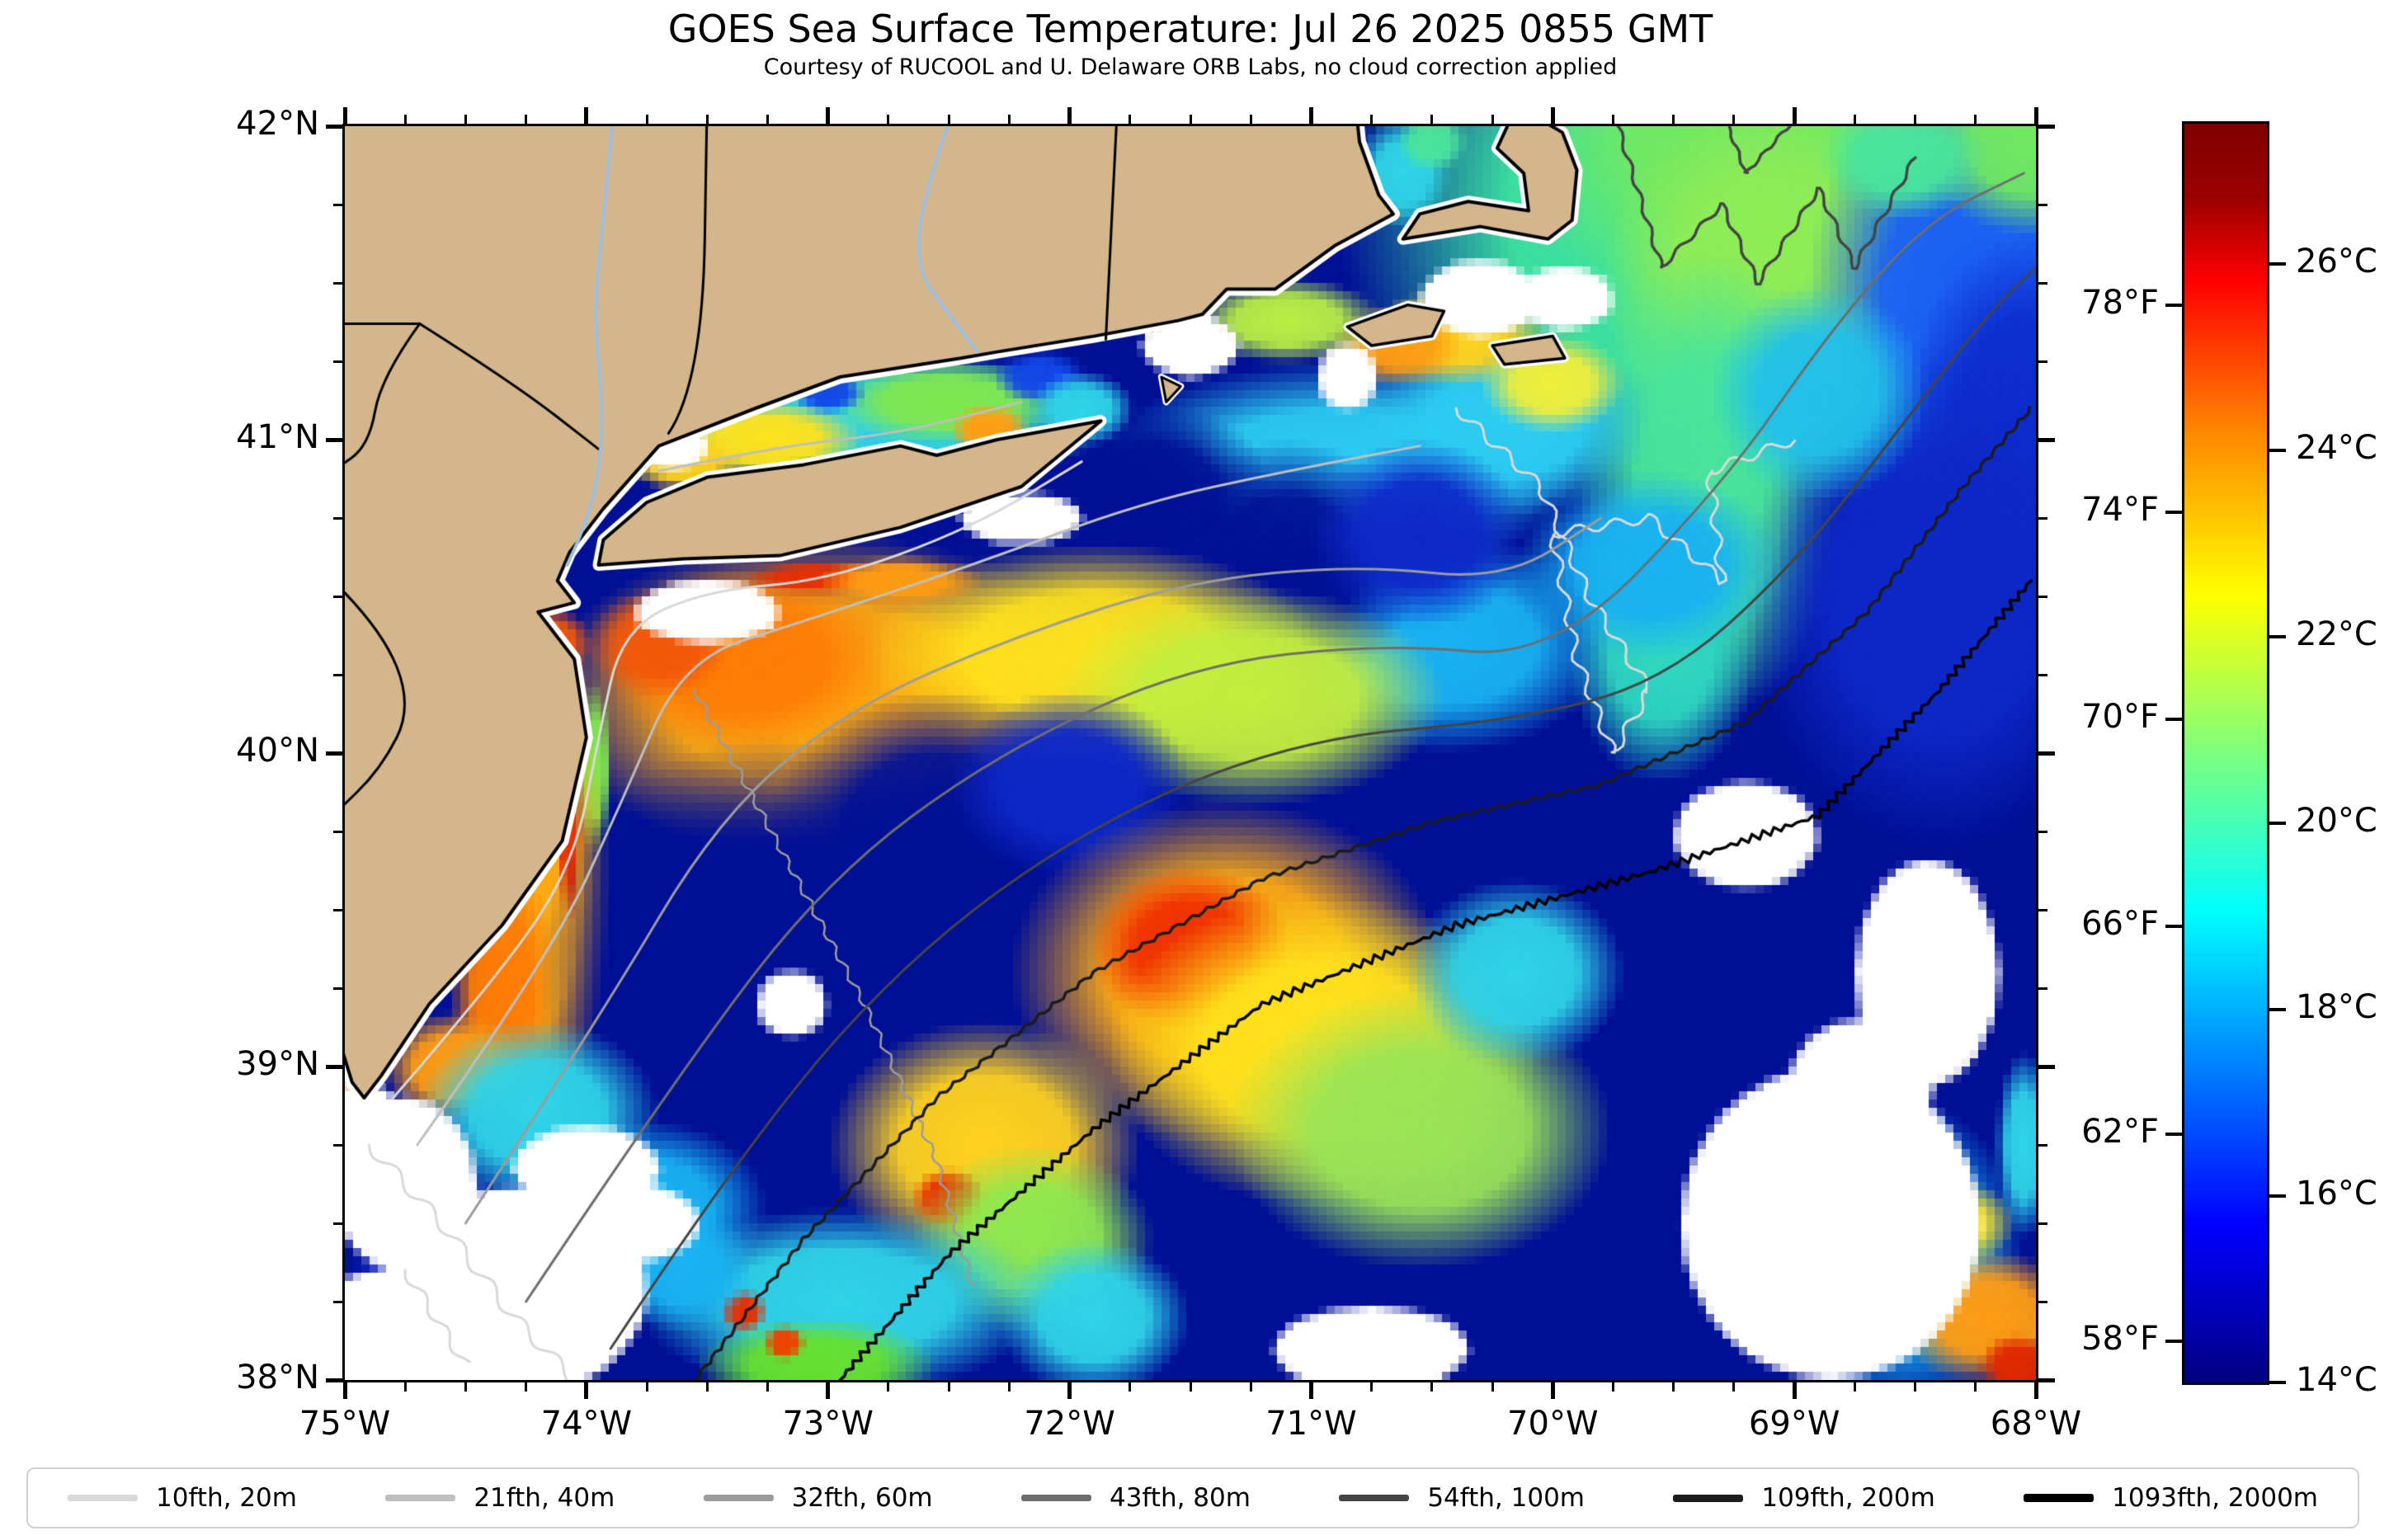  Describe the element at coordinates (277, 437) in the screenshot. I see `y-tick-label: 41°N` at that location.